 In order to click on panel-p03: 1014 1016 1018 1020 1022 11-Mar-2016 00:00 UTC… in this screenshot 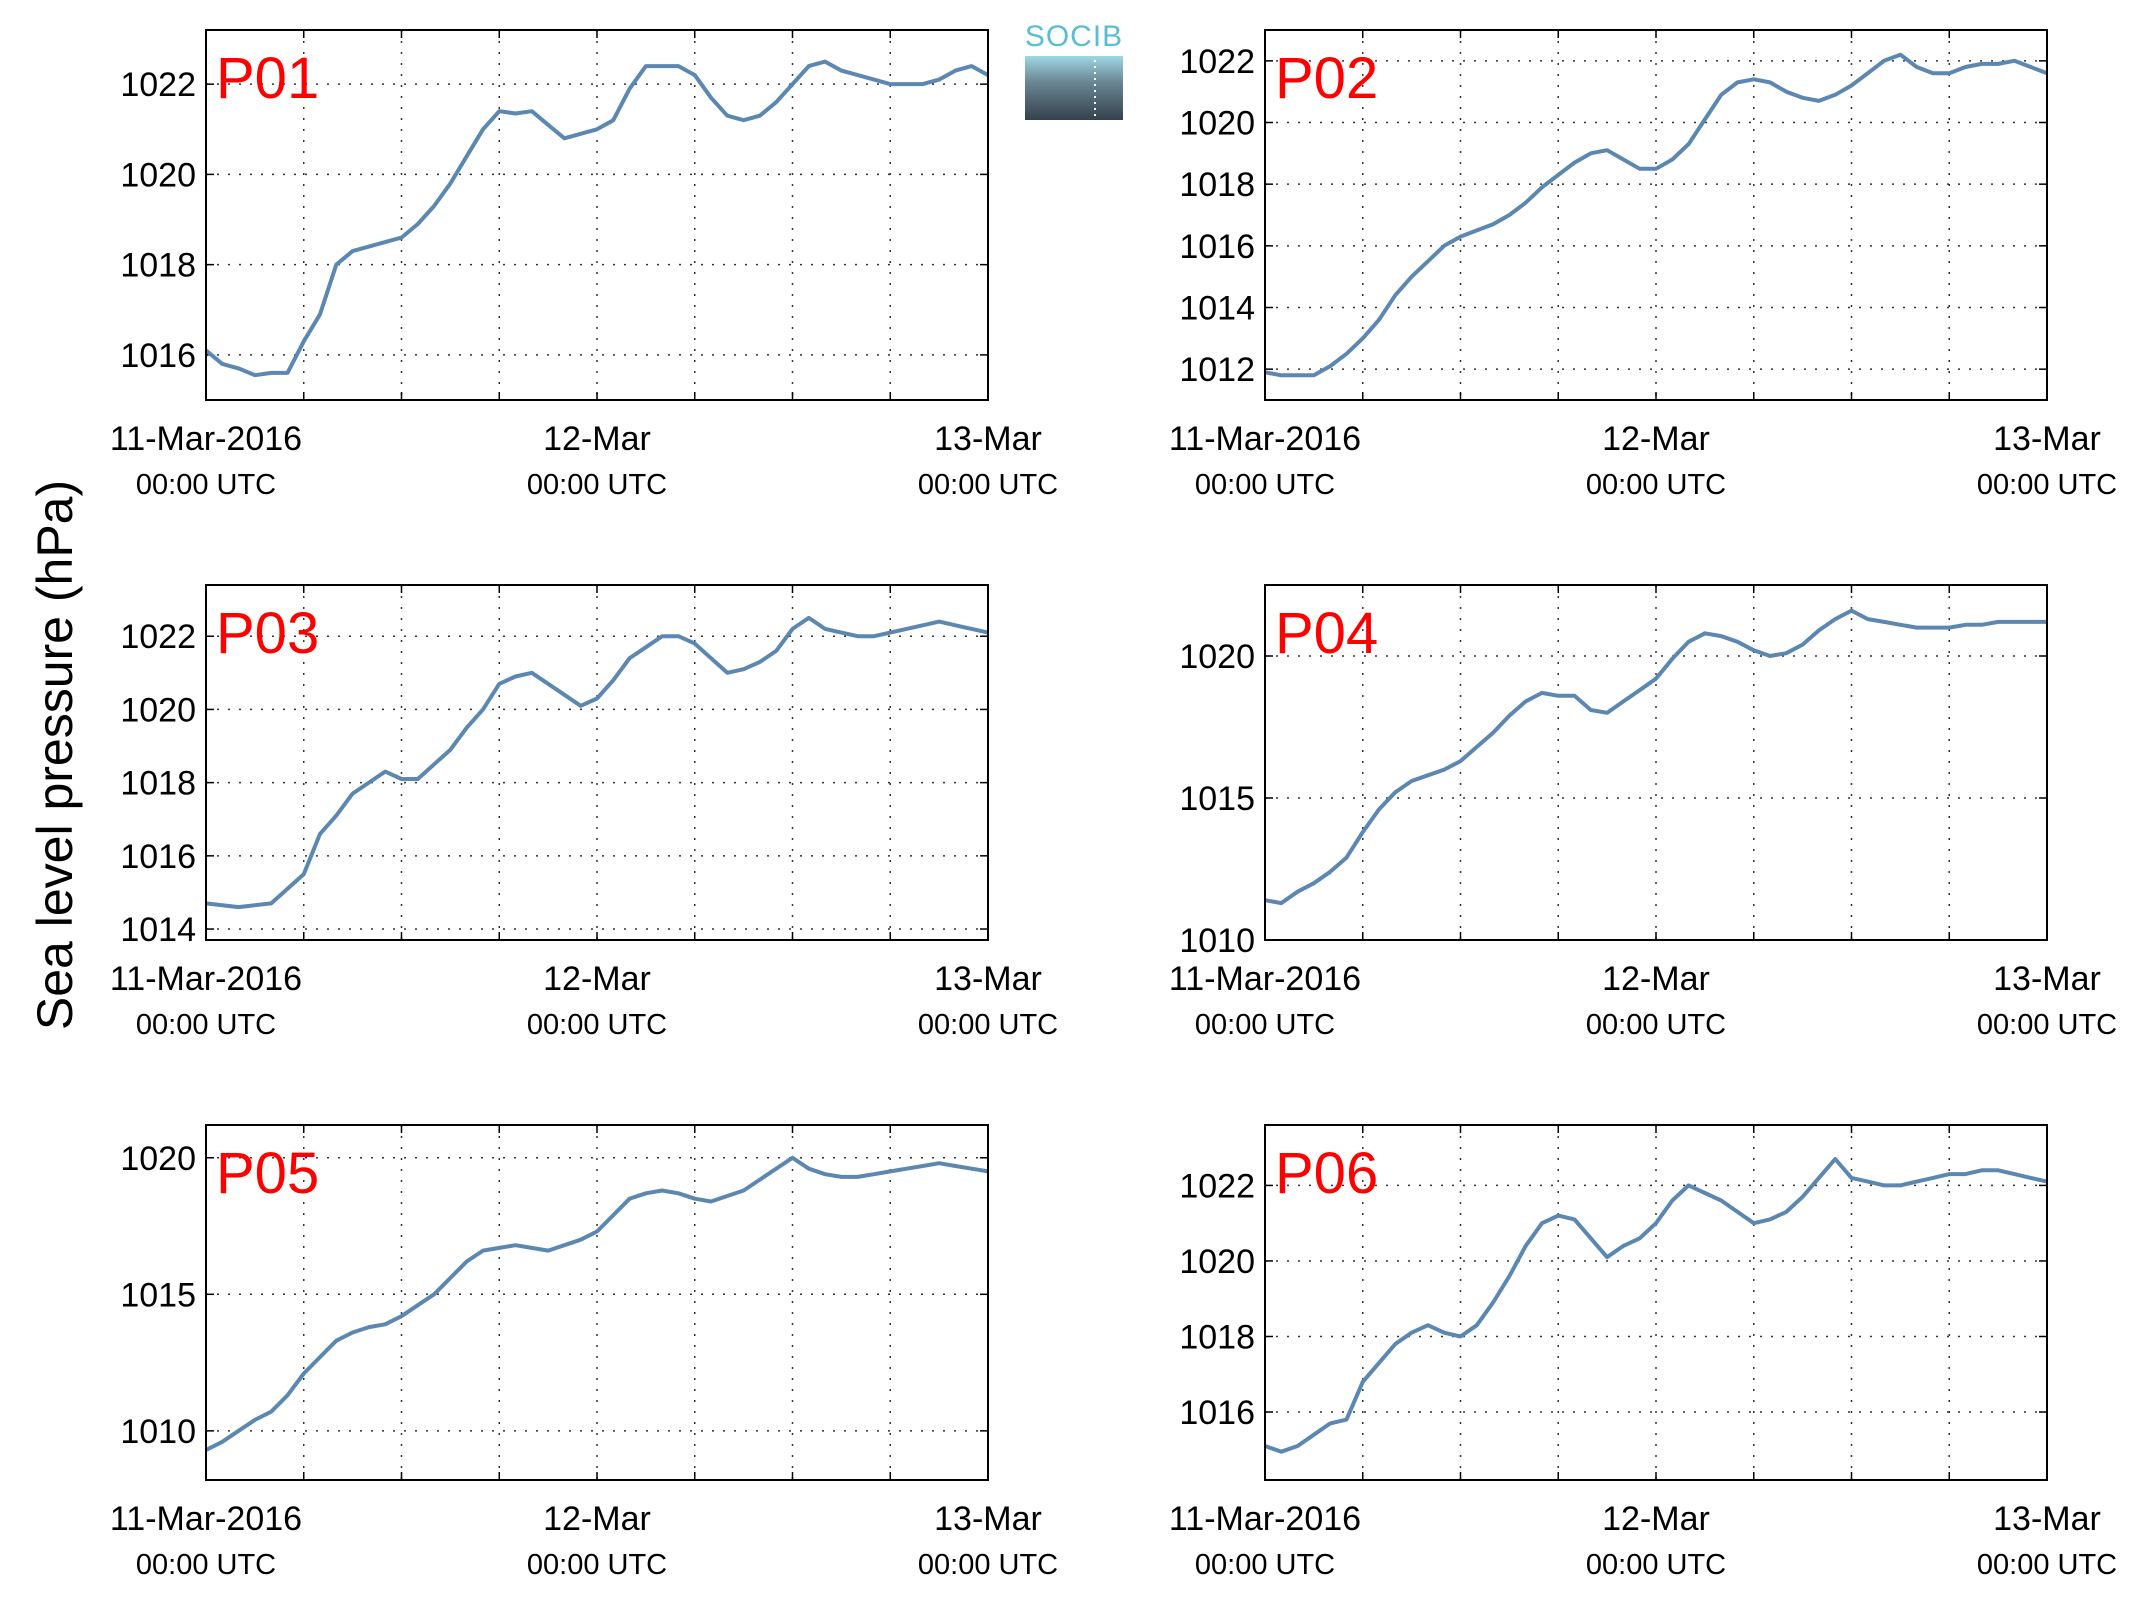, I will do `click(584, 812)`.